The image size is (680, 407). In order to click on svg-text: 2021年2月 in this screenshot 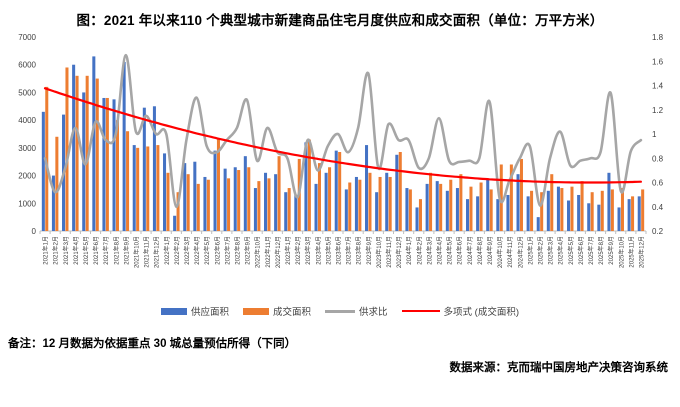, I will do `click(56, 250)`.